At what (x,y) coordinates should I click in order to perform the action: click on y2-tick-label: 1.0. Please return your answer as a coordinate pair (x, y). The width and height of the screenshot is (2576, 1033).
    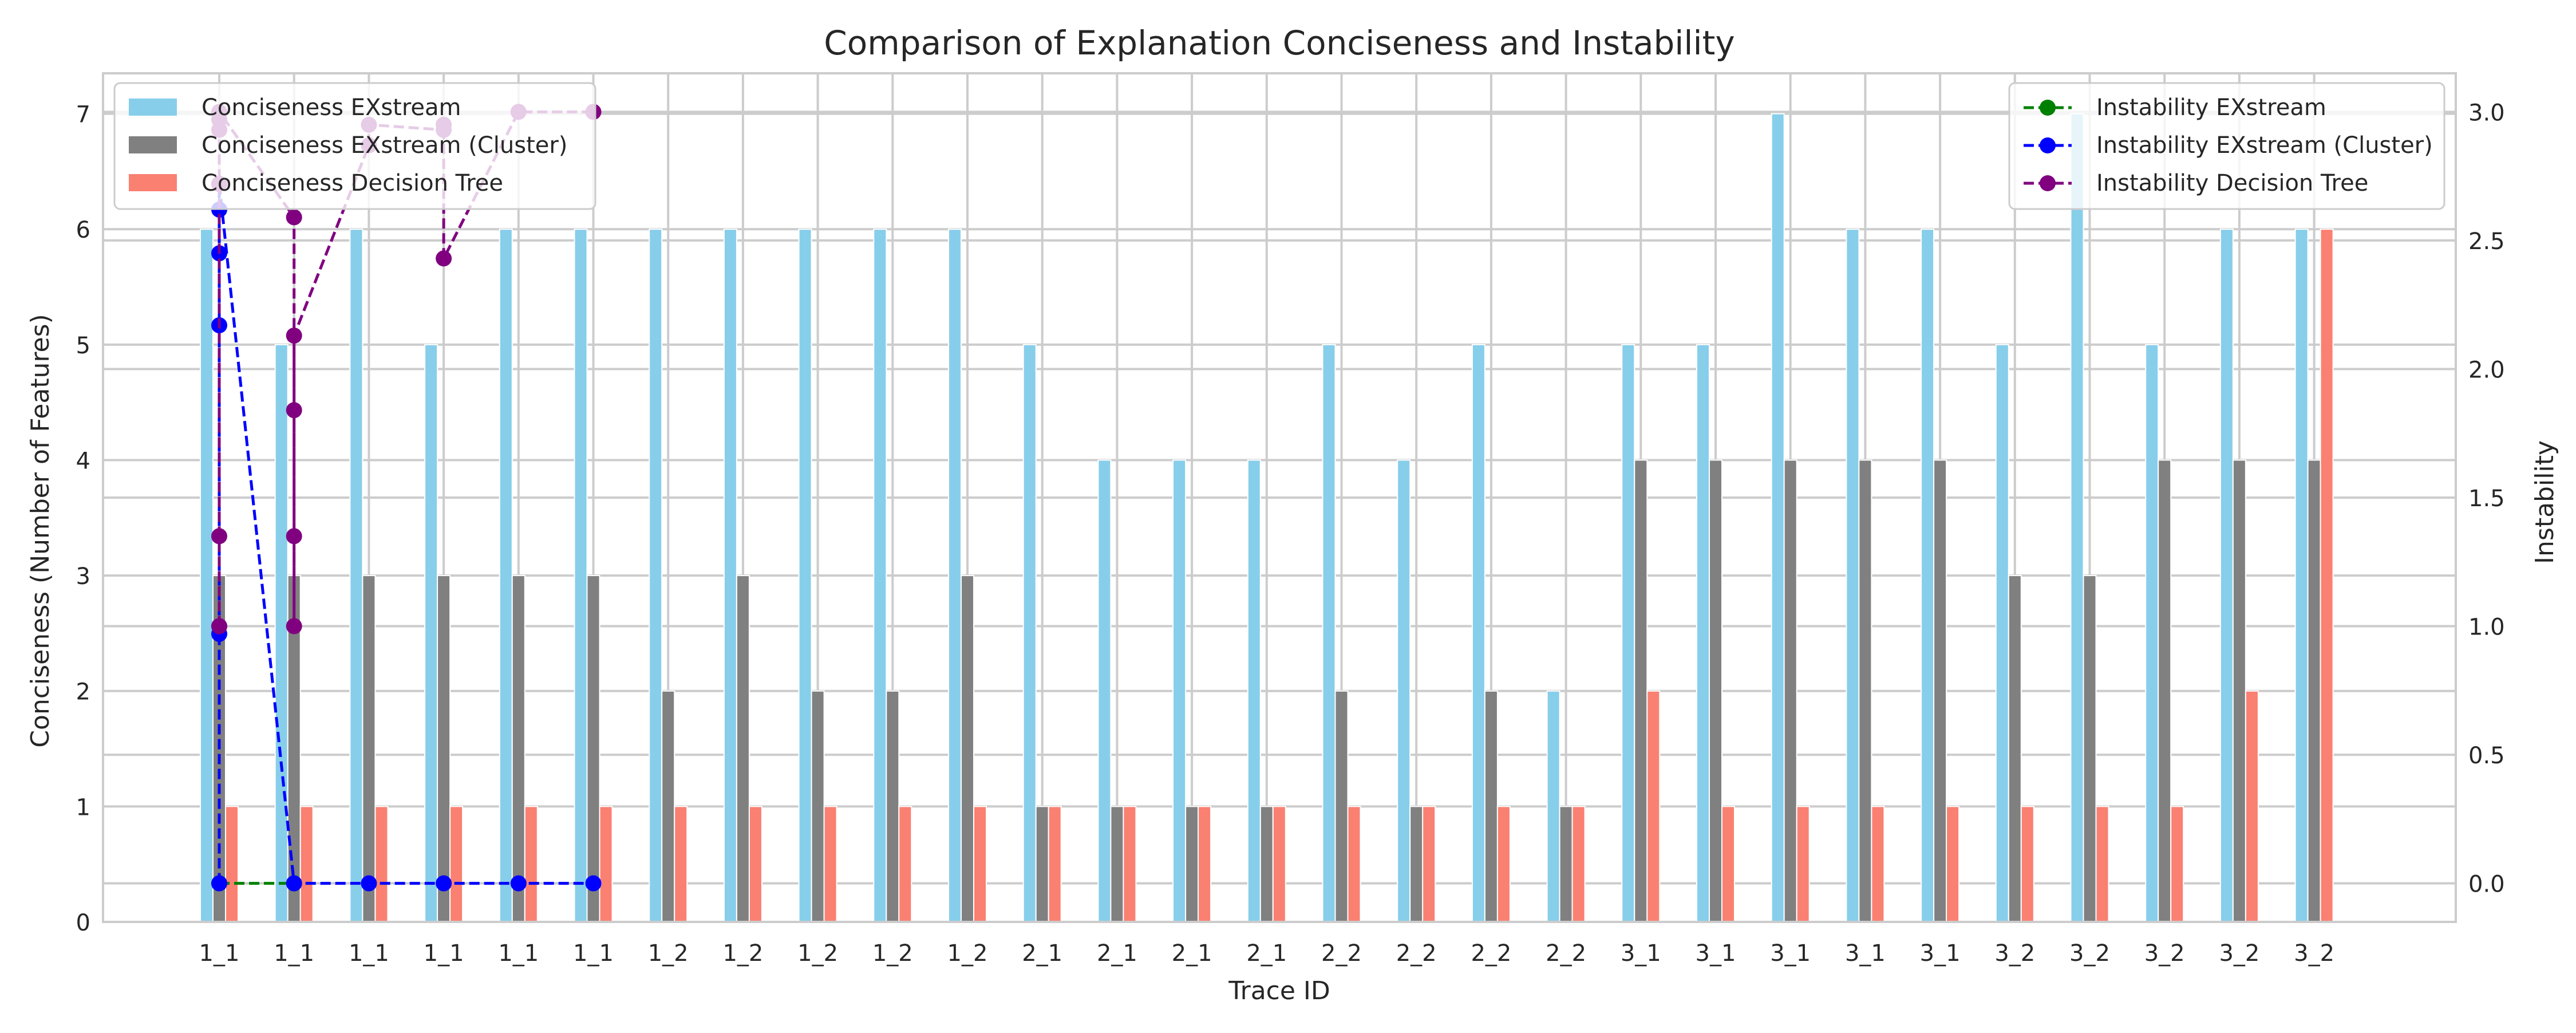
    Looking at the image, I should click on (2486, 627).